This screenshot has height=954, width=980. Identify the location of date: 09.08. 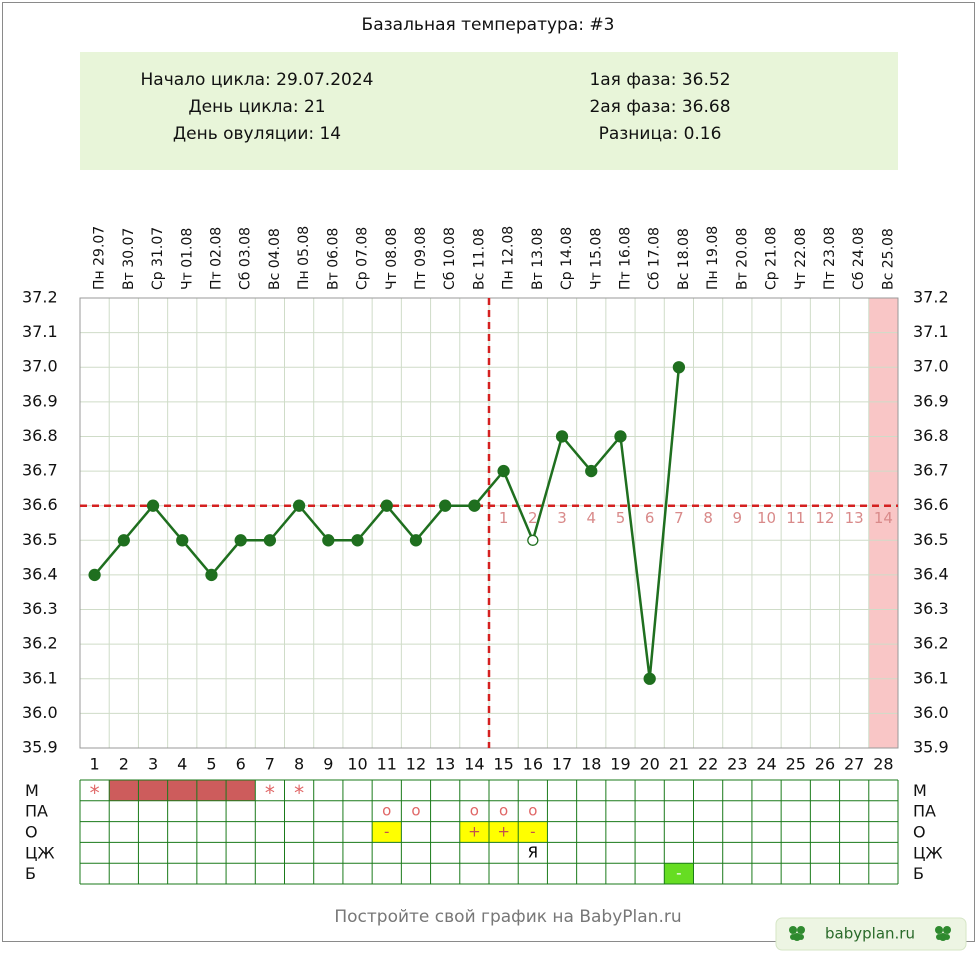
(421, 247).